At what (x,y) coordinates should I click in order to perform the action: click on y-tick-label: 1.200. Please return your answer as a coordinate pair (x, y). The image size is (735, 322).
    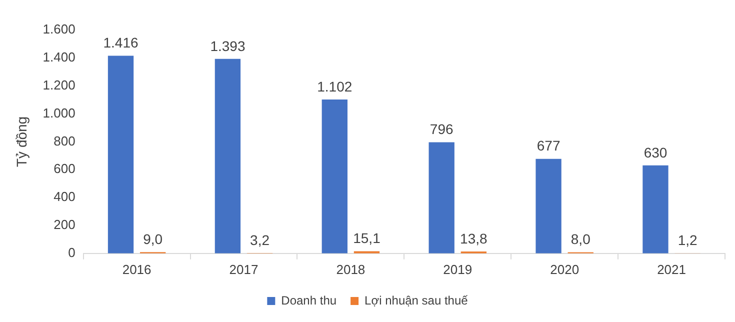
    Looking at the image, I should click on (59, 84).